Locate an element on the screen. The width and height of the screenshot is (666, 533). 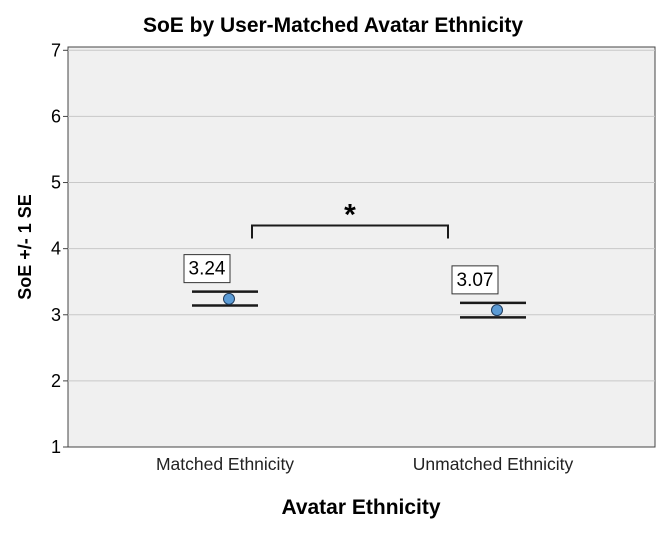
data-label: 3.24 is located at coordinates (207, 269).